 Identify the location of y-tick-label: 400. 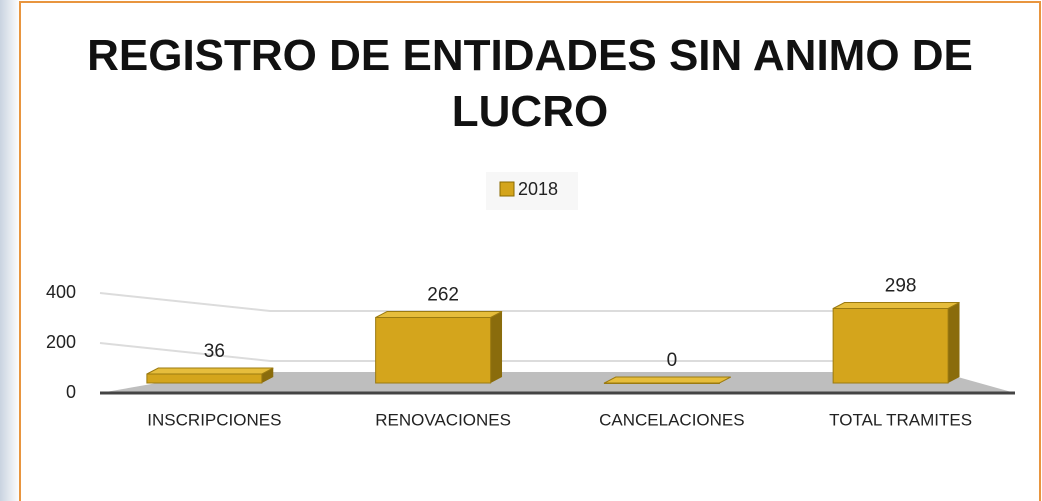
(61, 292).